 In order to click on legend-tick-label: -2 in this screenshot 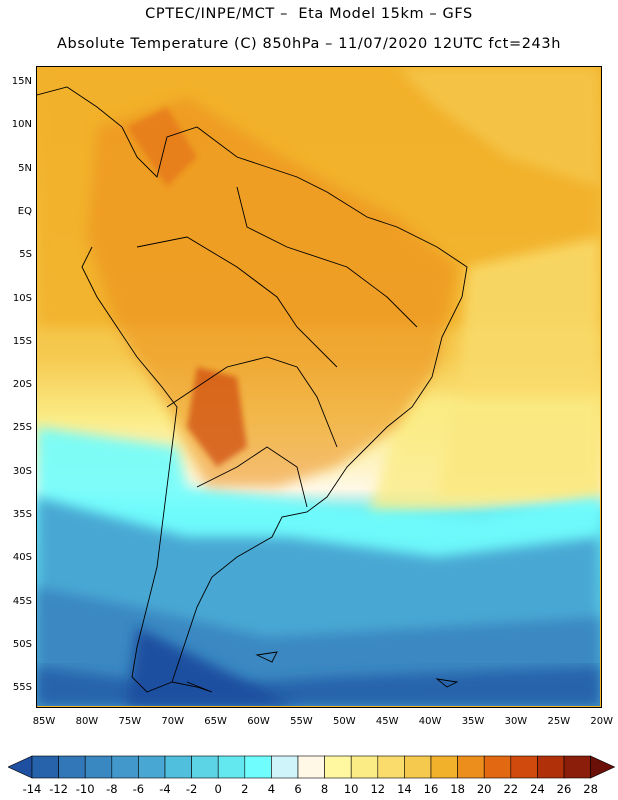, I will do `click(191, 789)`.